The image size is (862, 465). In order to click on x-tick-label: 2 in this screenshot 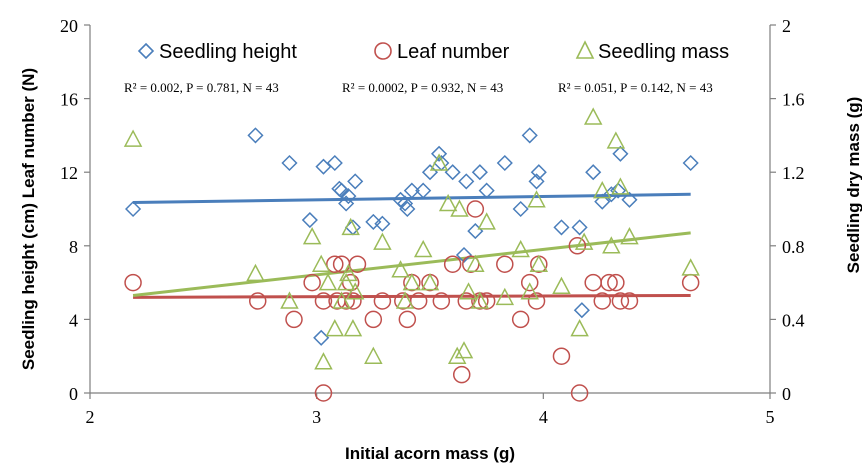, I will do `click(90, 417)`.